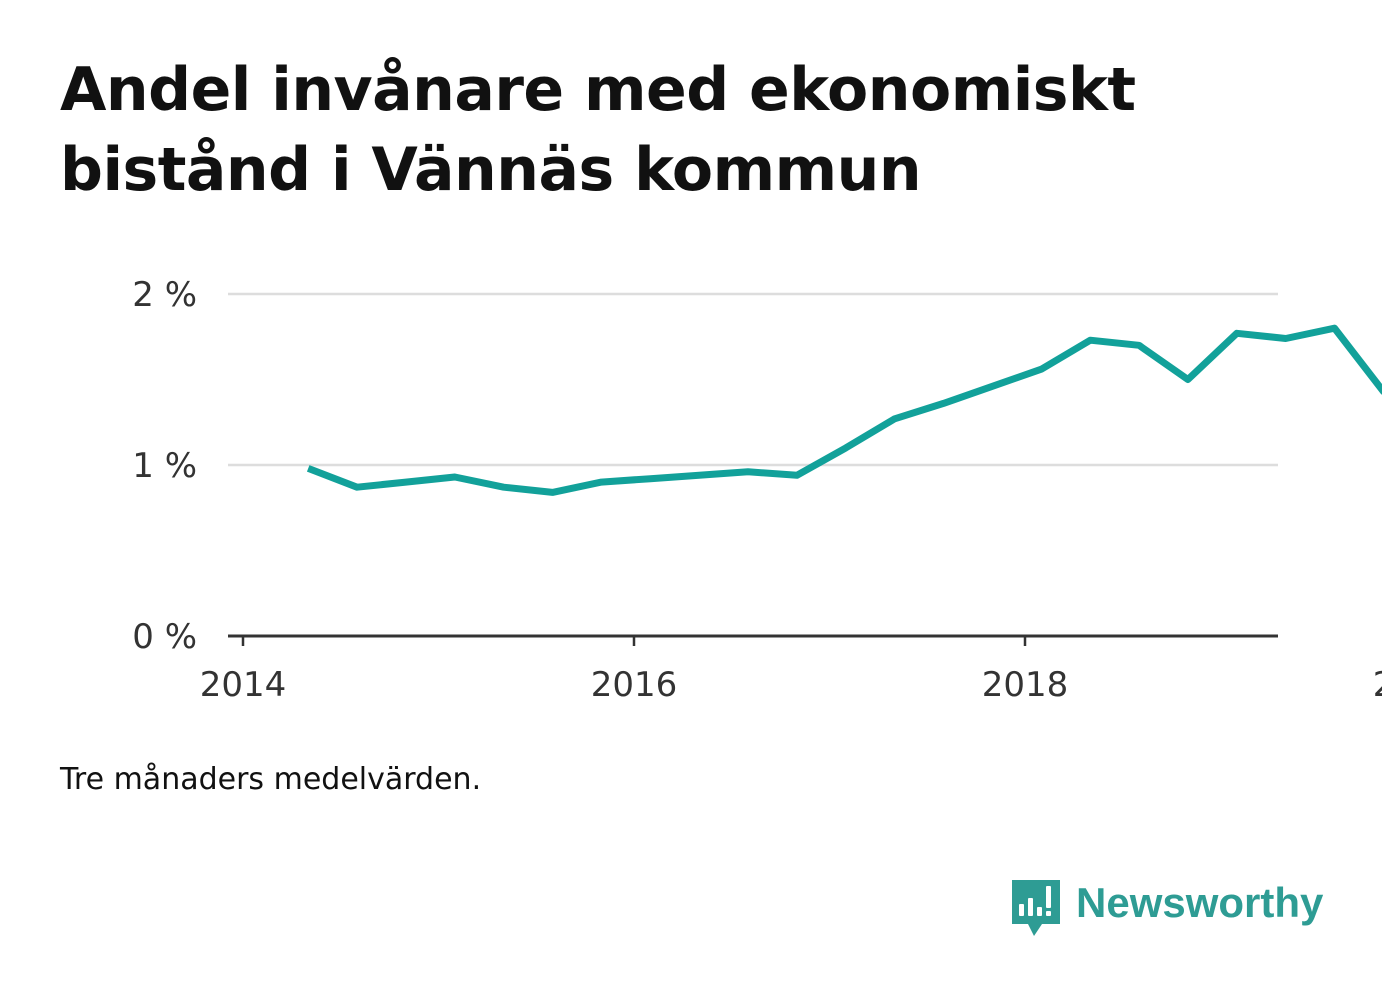 This screenshot has height=999, width=1382. Describe the element at coordinates (271, 779) in the screenshot. I see `chart-note: Tre månaders medelvärden.` at that location.